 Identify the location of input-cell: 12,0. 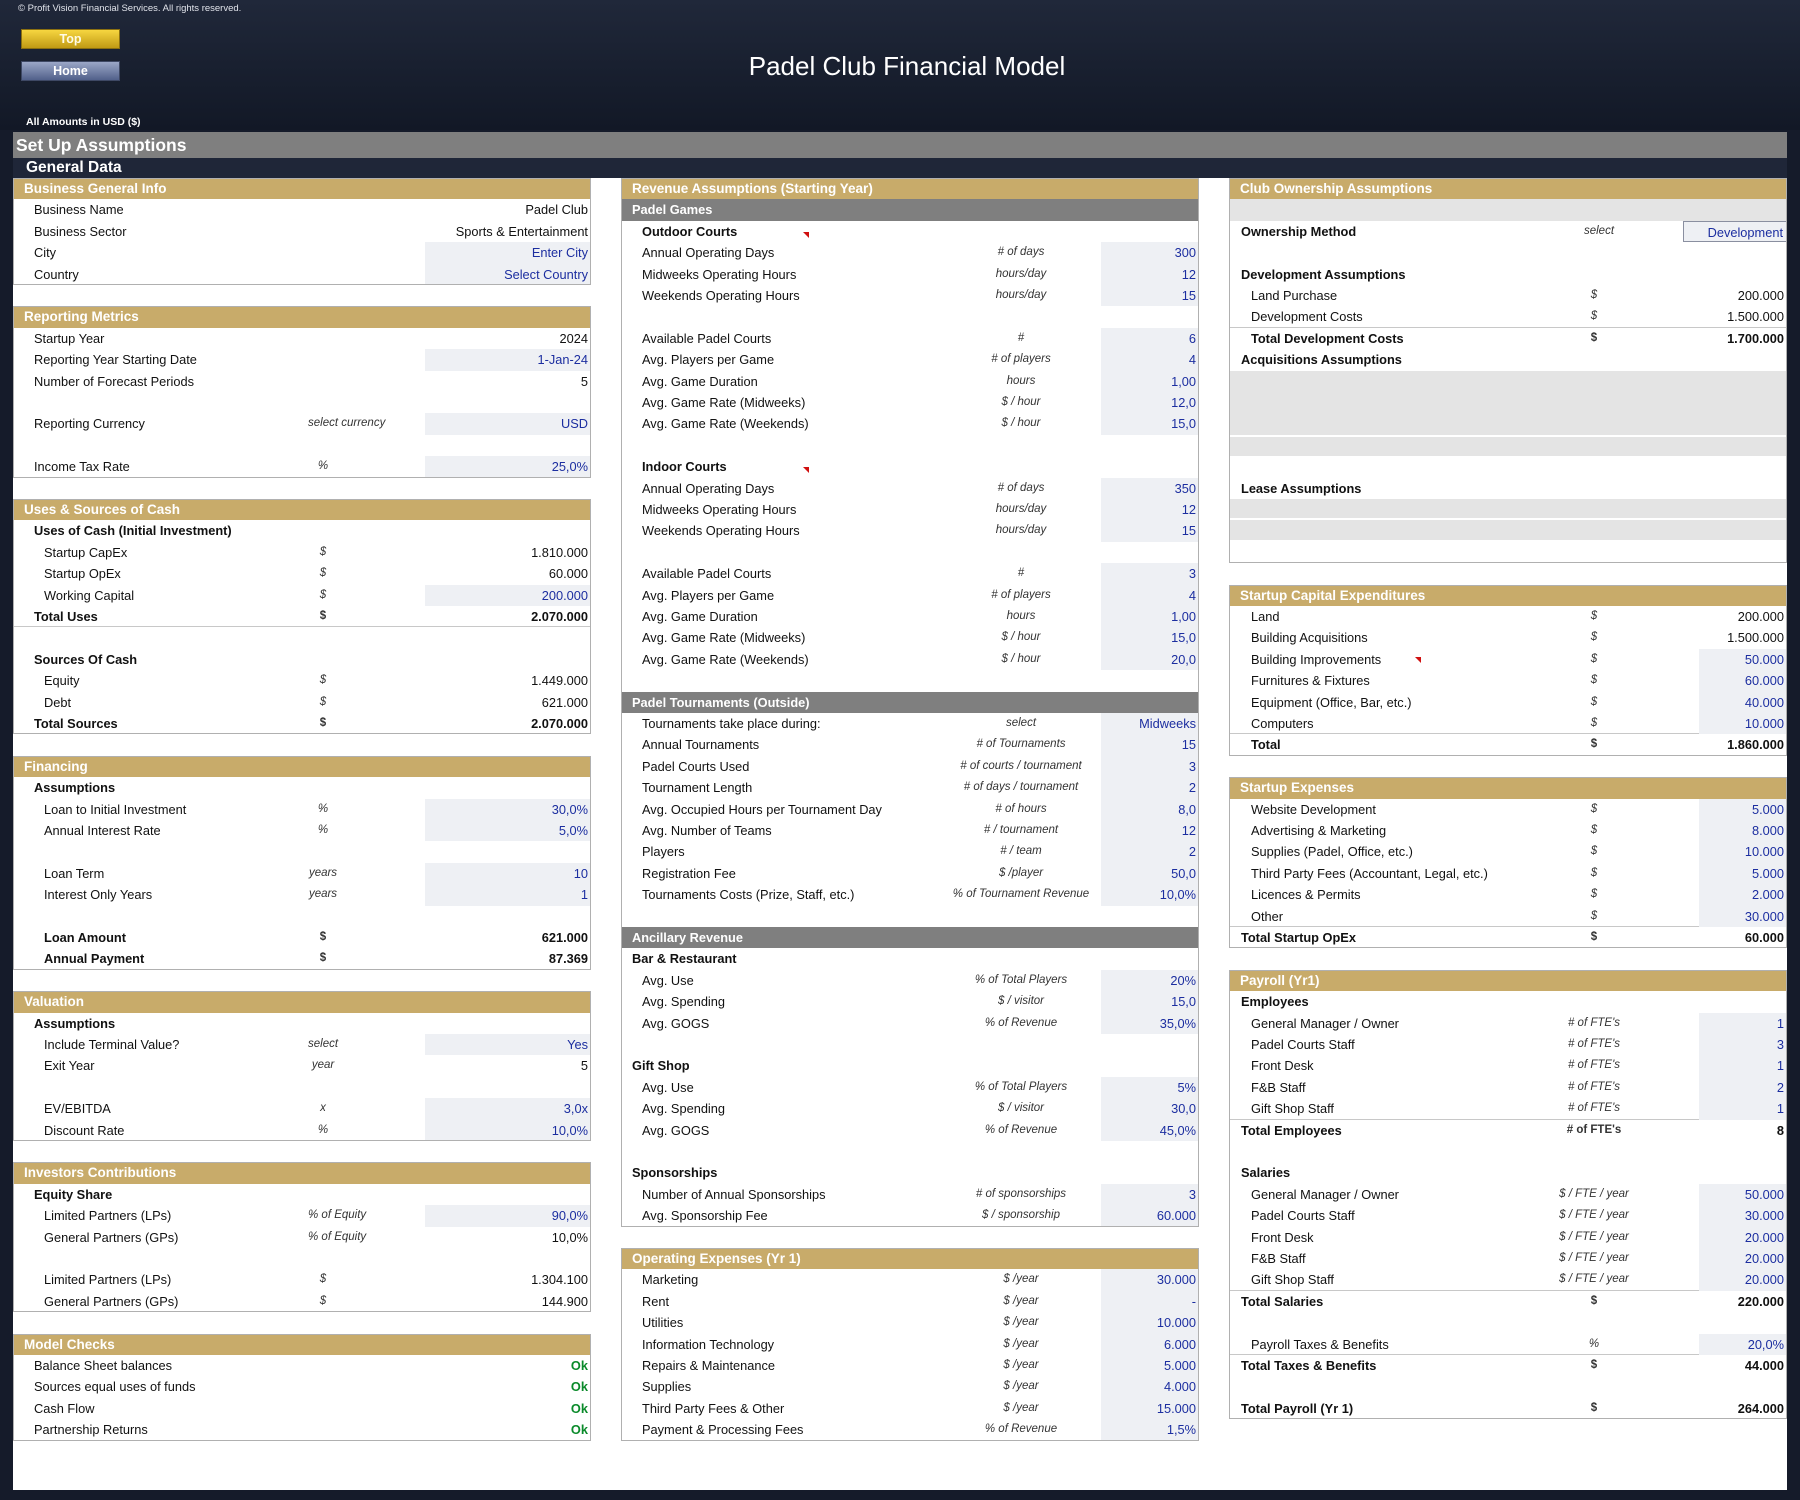
(1150, 403).